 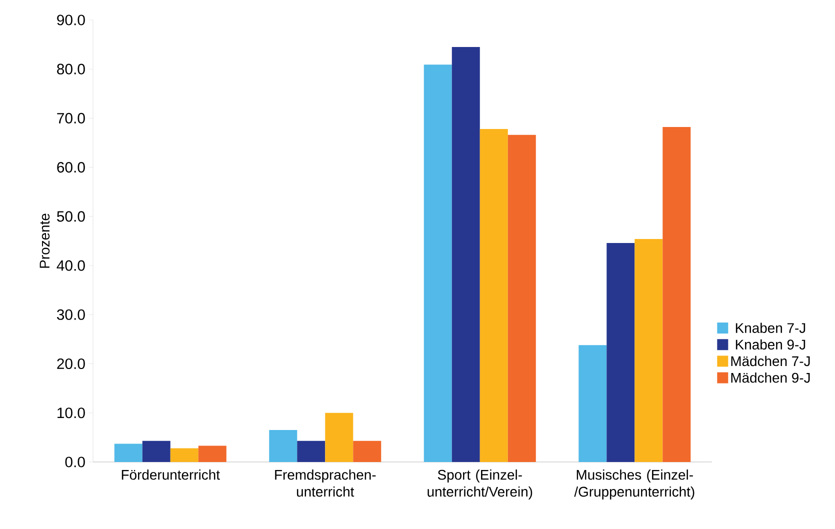 I want to click on x-tick-label: Musisches (Einzel-/Gruppenunterricht), so click(x=634, y=485).